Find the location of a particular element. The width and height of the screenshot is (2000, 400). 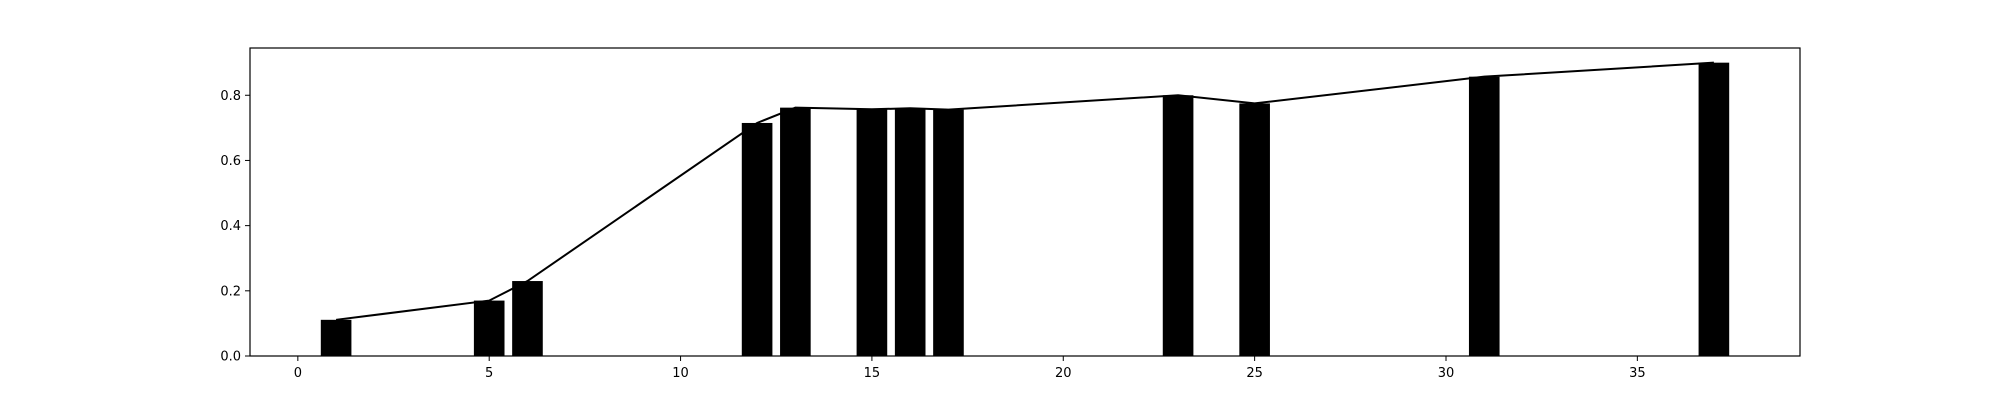

y-tick-label: 0.4 is located at coordinates (230, 226).